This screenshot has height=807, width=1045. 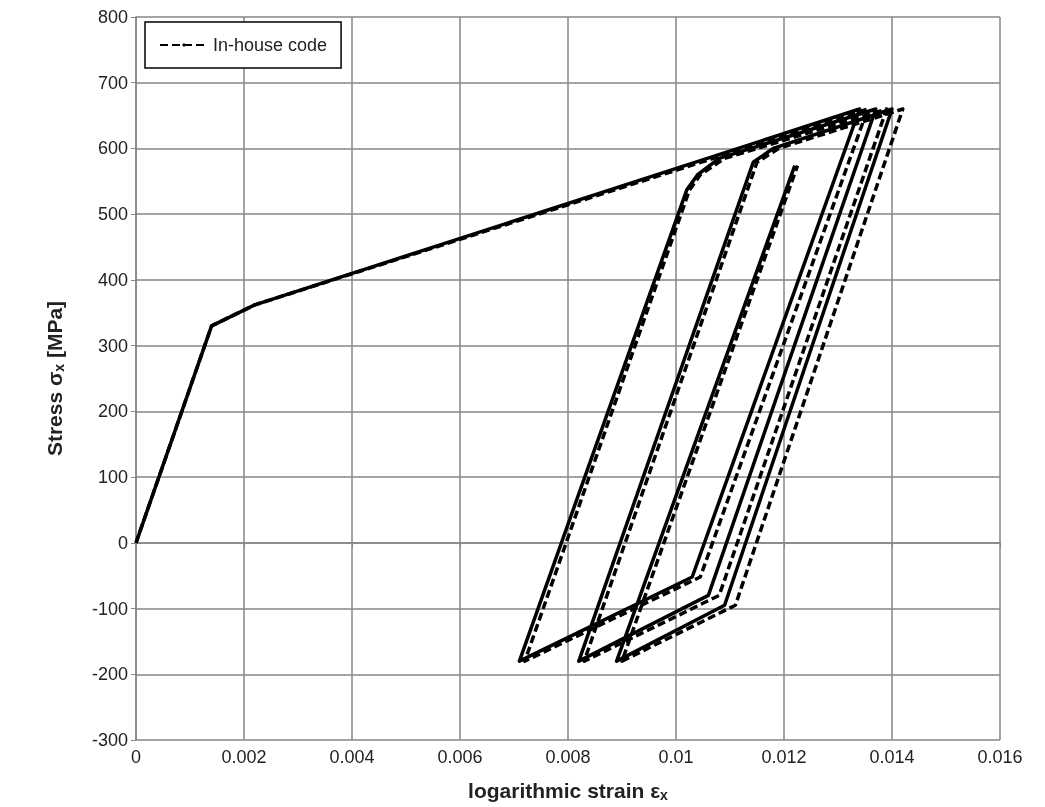 What do you see at coordinates (676, 757) in the screenshot?
I see `x-tick-label: 0.01` at bounding box center [676, 757].